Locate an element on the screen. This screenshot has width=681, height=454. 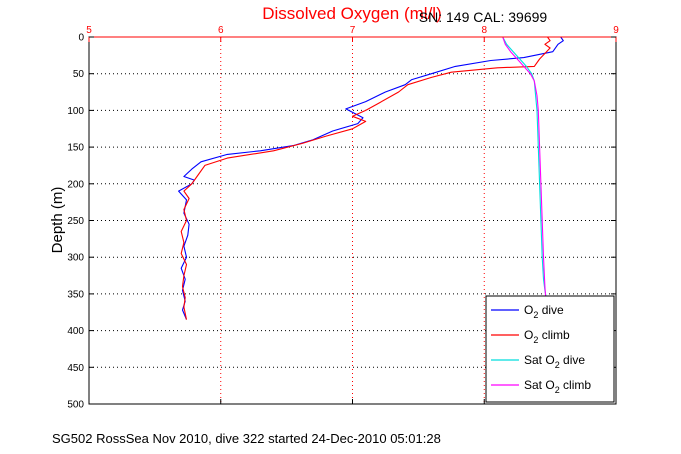
x-tick-label: 9 is located at coordinates (616, 30).